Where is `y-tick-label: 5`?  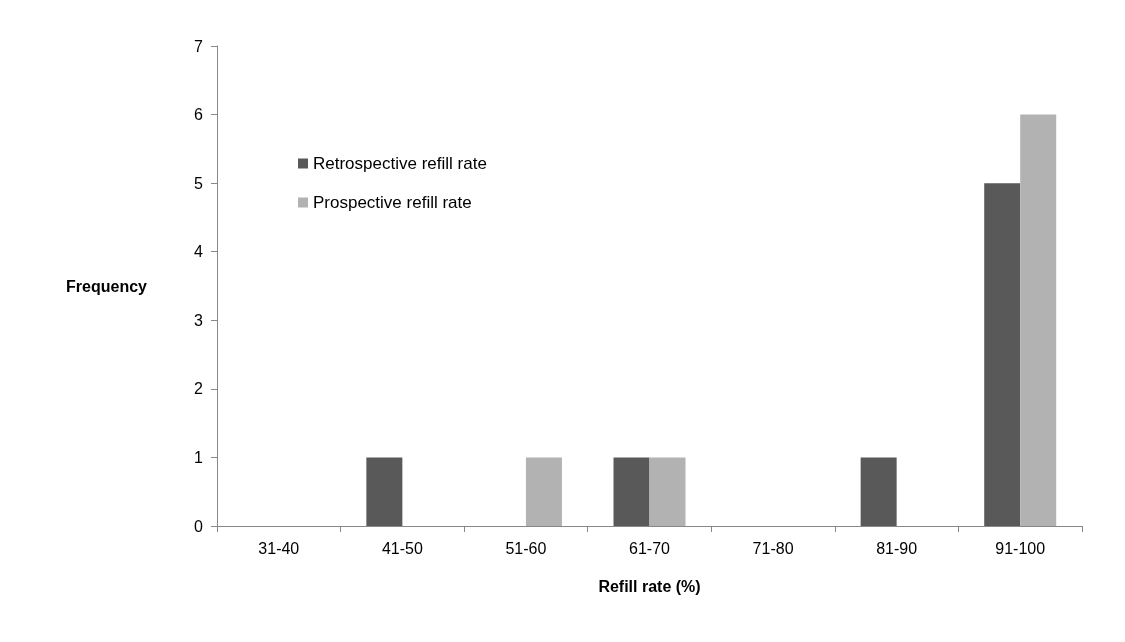 y-tick-label: 5 is located at coordinates (199, 183).